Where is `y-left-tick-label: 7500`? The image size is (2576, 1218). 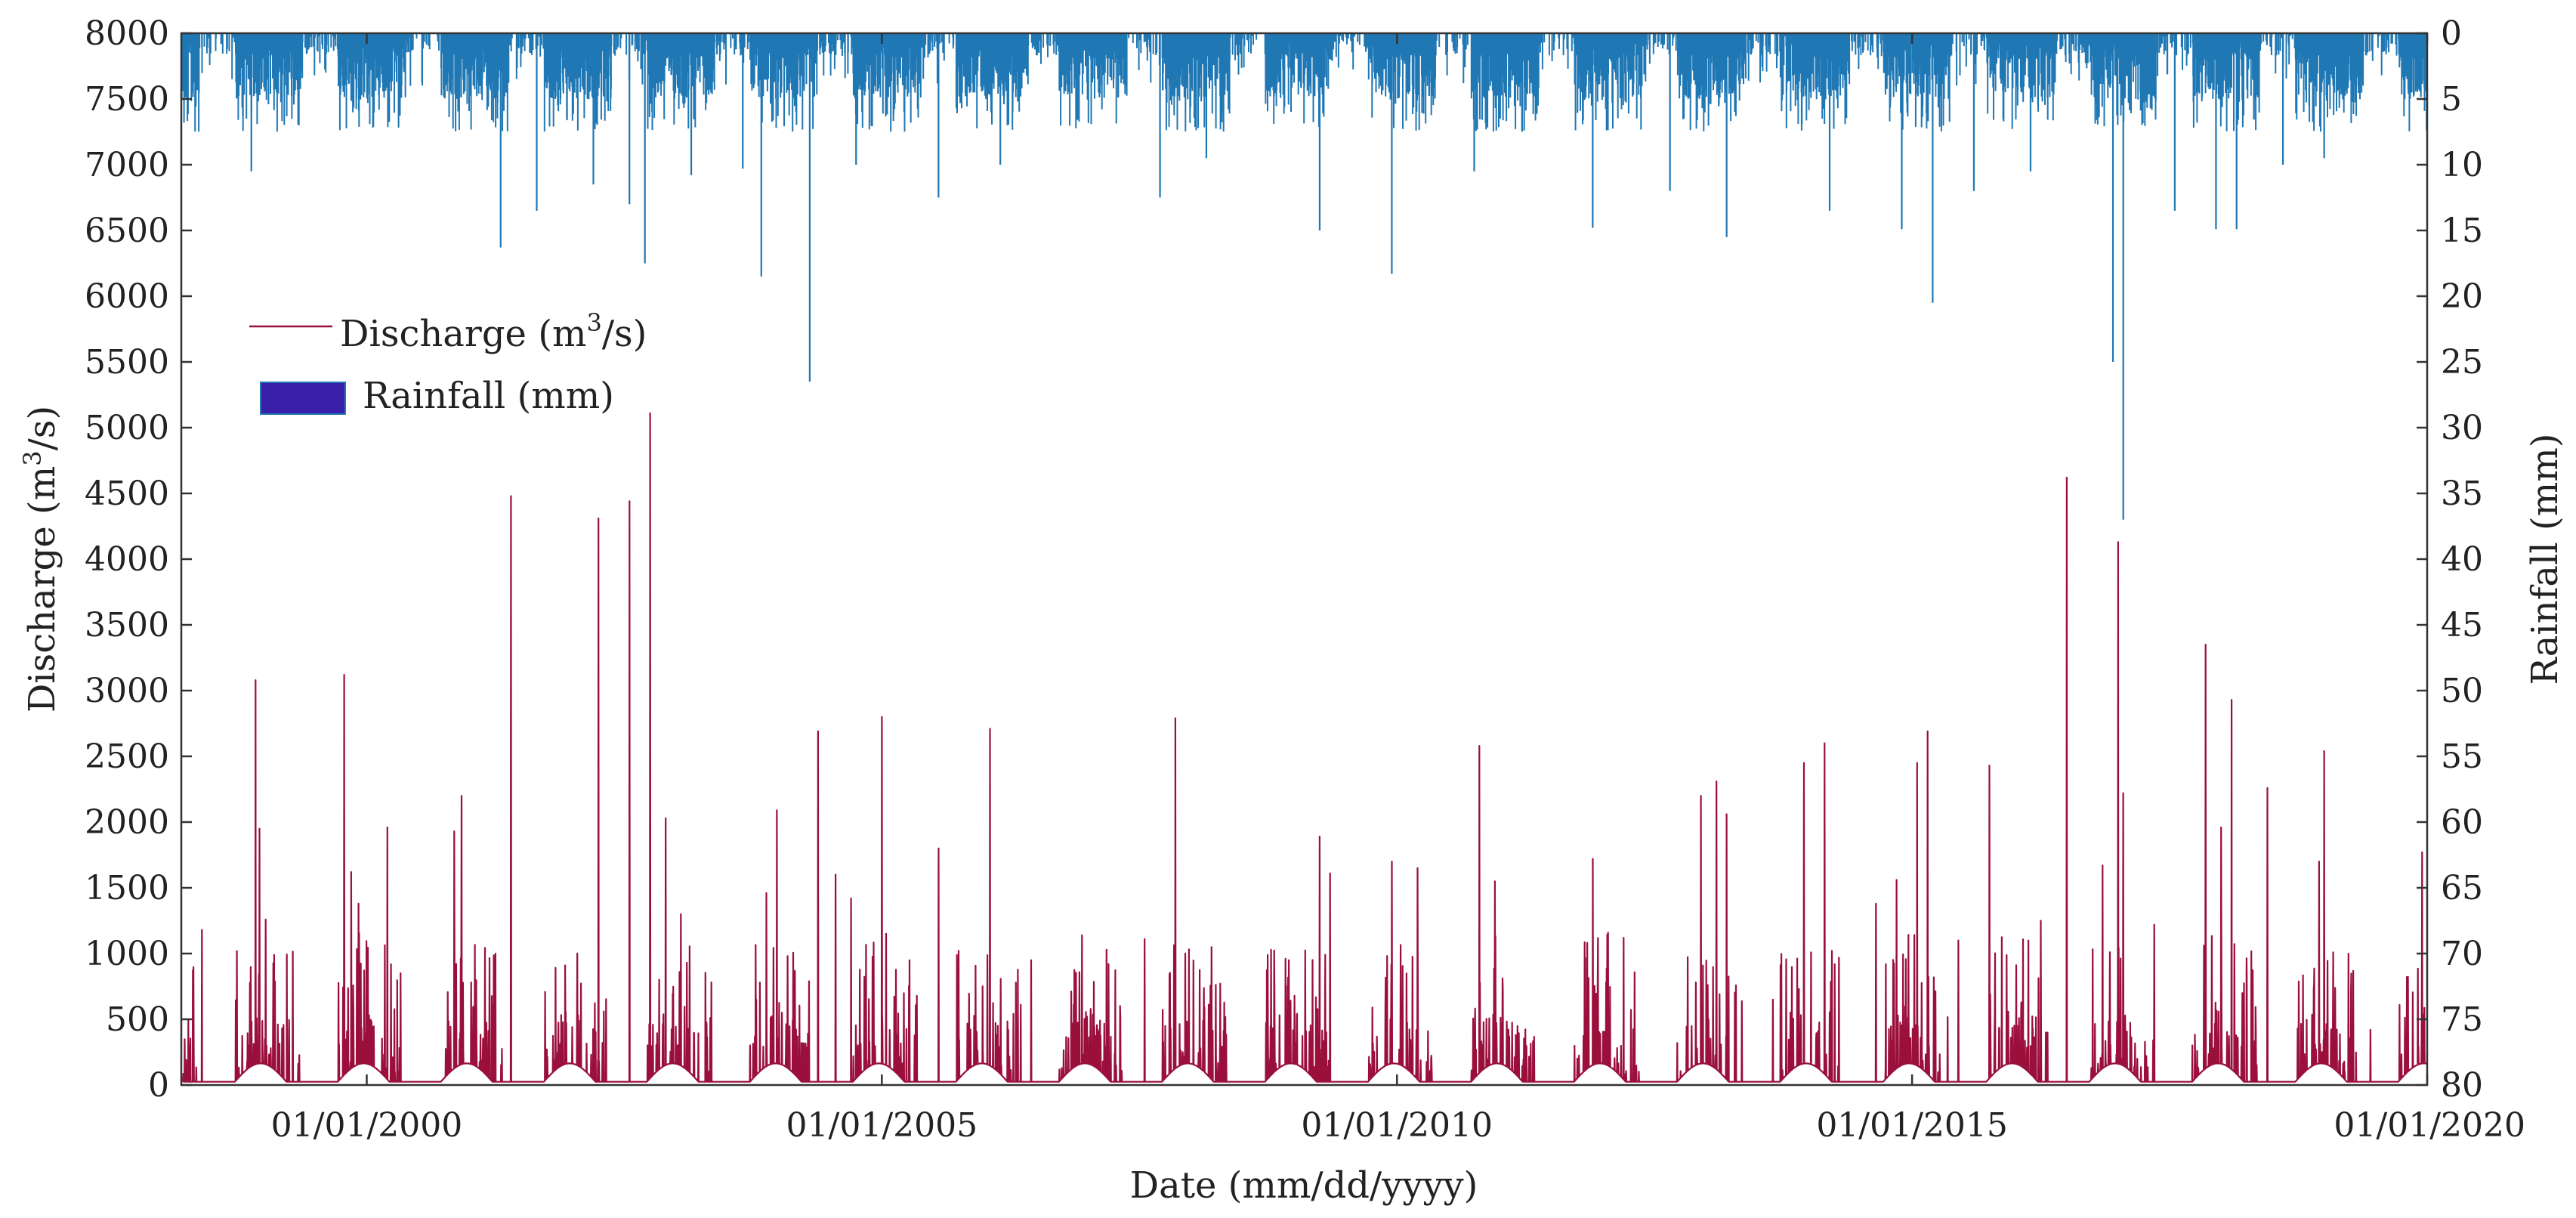
y-left-tick-label: 7500 is located at coordinates (127, 99).